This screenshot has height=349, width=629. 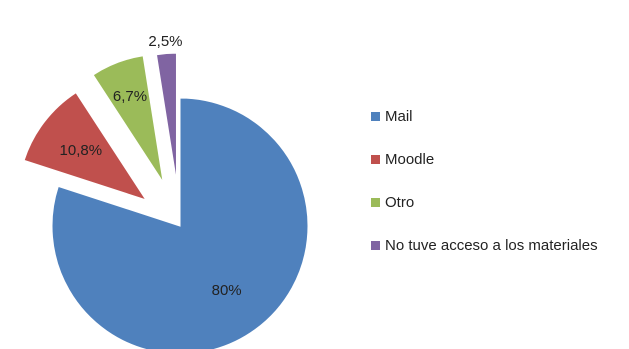 I want to click on pie-slice-moodle, so click(x=85, y=146).